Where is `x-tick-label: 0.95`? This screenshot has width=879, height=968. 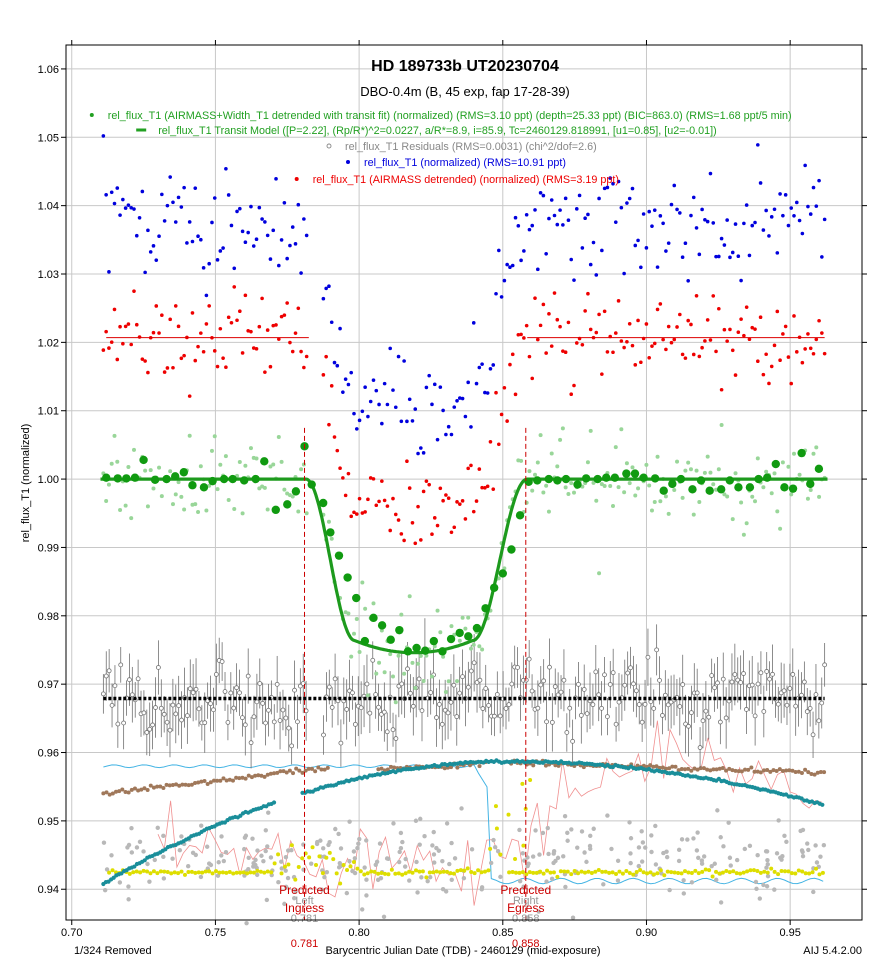
x-tick-label: 0.95 is located at coordinates (789, 933).